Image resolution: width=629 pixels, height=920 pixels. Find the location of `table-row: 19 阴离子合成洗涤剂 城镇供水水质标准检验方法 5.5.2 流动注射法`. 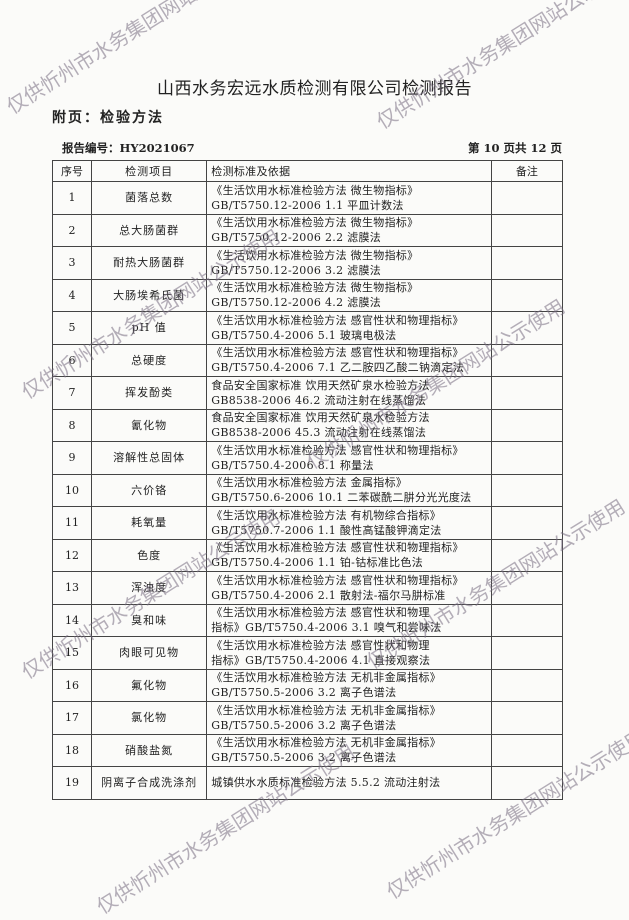

table-row: 19 阴离子合成洗涤剂 城镇供水水质标准检验方法 5.5.2 流动注射法 is located at coordinates (307, 783).